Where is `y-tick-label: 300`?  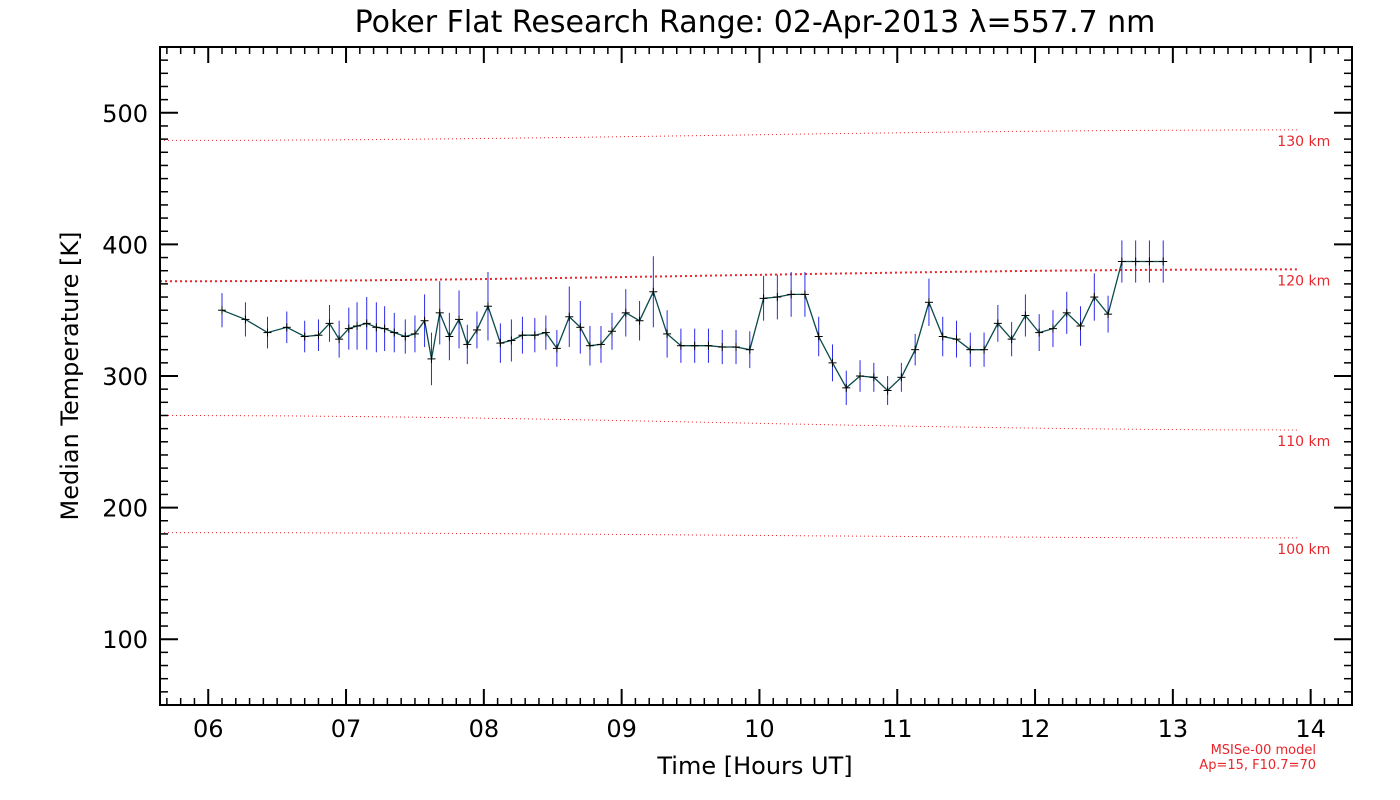 y-tick-label: 300 is located at coordinates (125, 377).